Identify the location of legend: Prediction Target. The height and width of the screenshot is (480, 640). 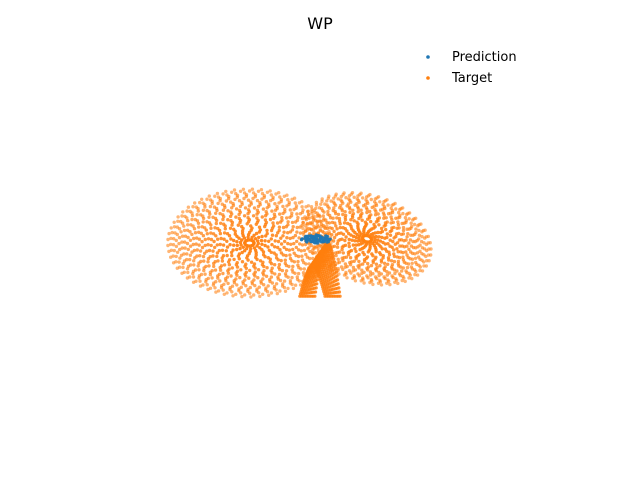
(471, 68).